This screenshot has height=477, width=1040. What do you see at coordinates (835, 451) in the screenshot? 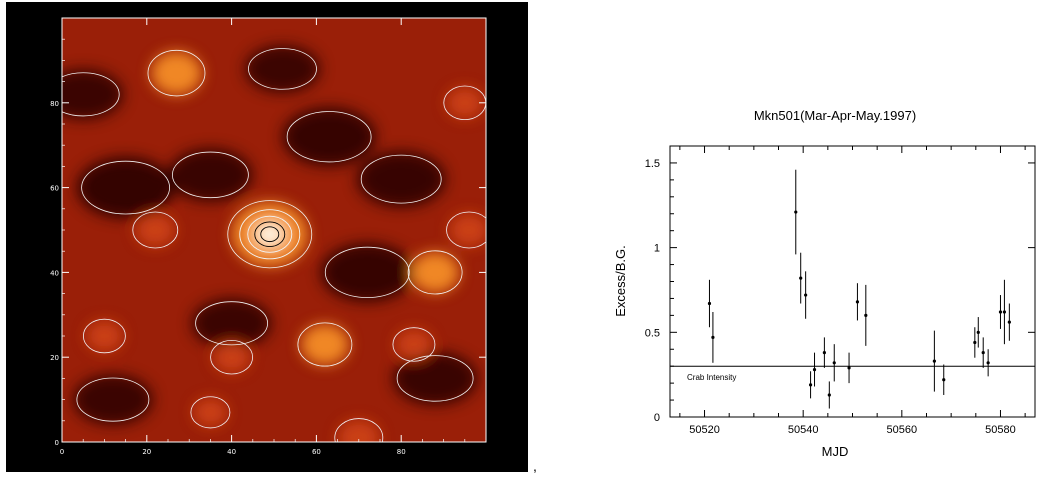
I see `x-axis-label: MJD` at bounding box center [835, 451].